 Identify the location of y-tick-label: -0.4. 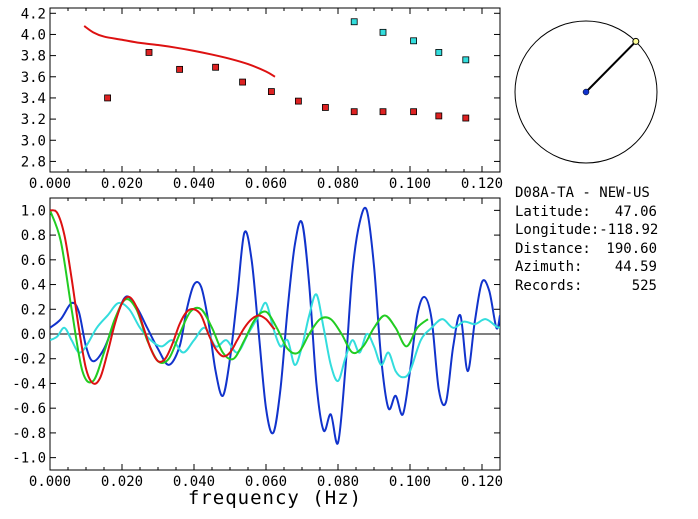
(29, 384).